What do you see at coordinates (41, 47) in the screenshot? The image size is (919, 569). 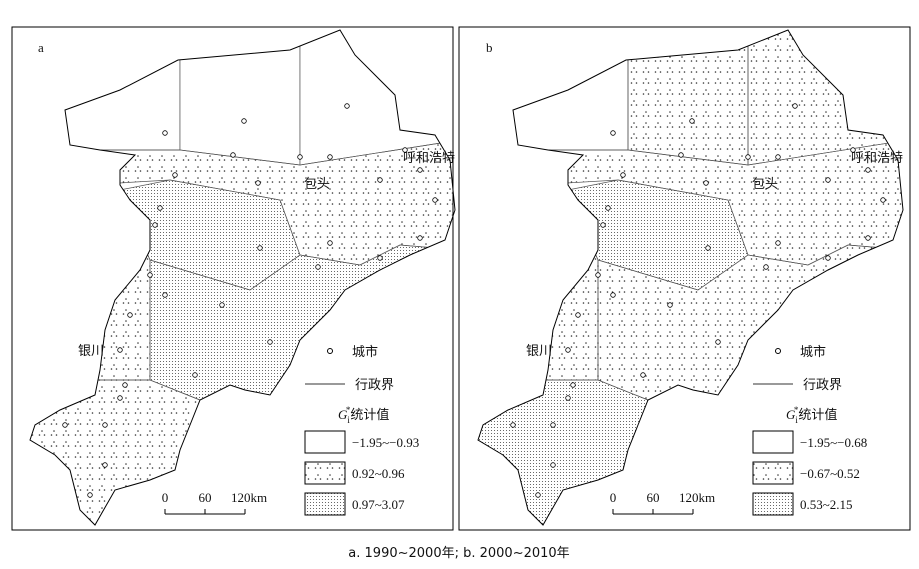 I see `panel-label: a` at bounding box center [41, 47].